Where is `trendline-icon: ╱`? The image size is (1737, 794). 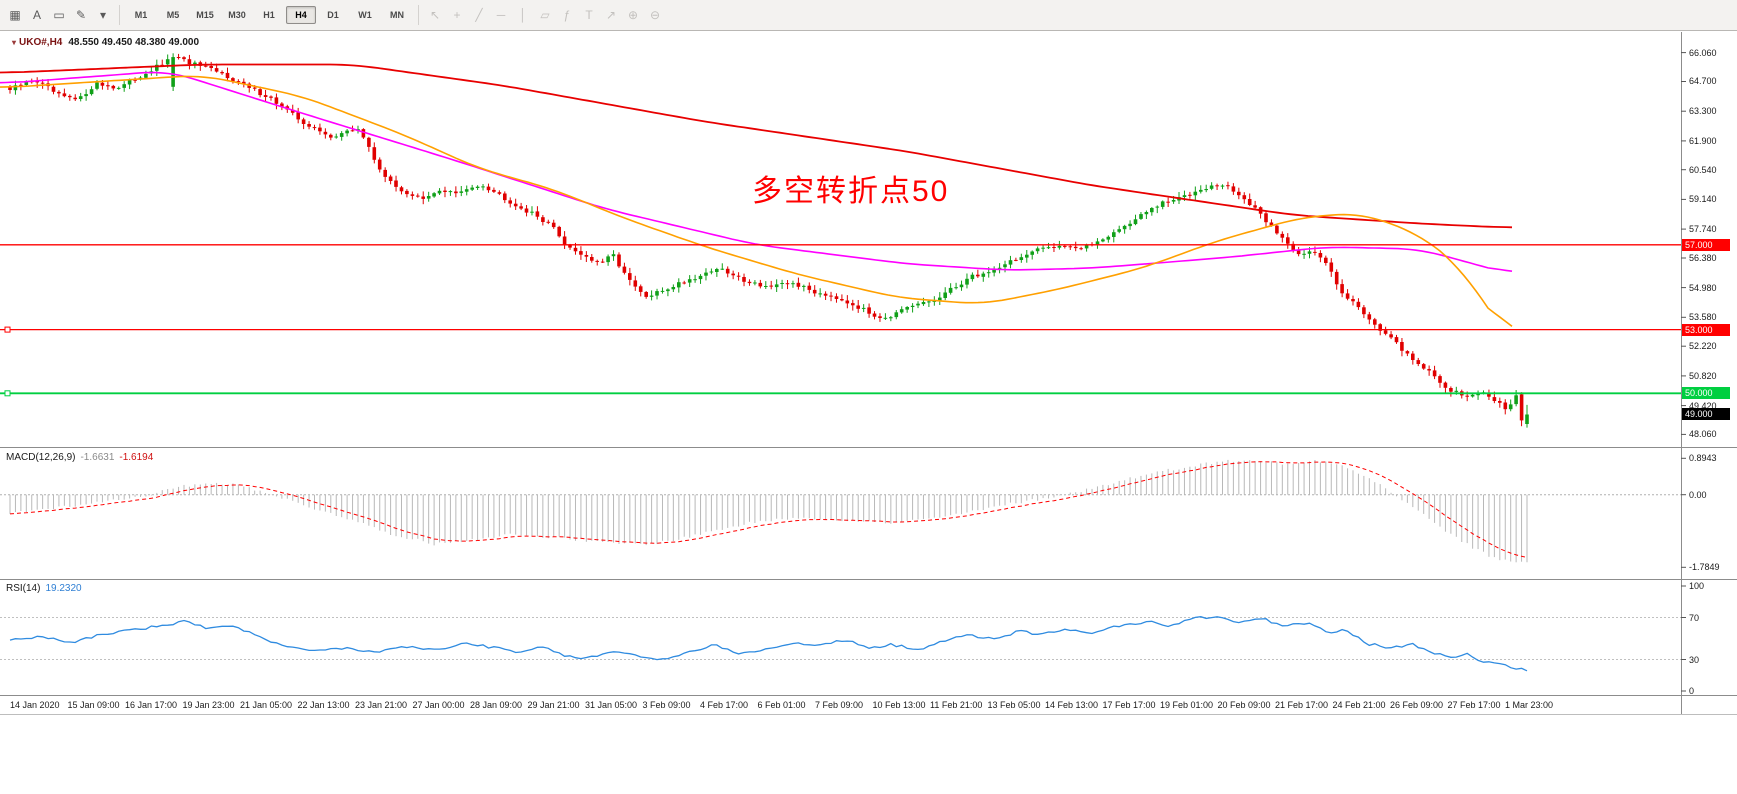 trendline-icon: ╱ is located at coordinates (479, 15).